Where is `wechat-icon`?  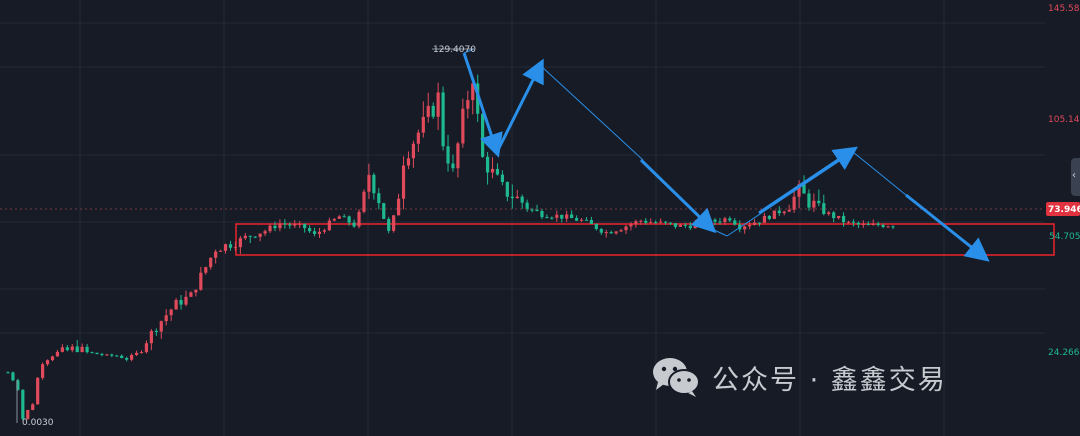 wechat-icon is located at coordinates (676, 377).